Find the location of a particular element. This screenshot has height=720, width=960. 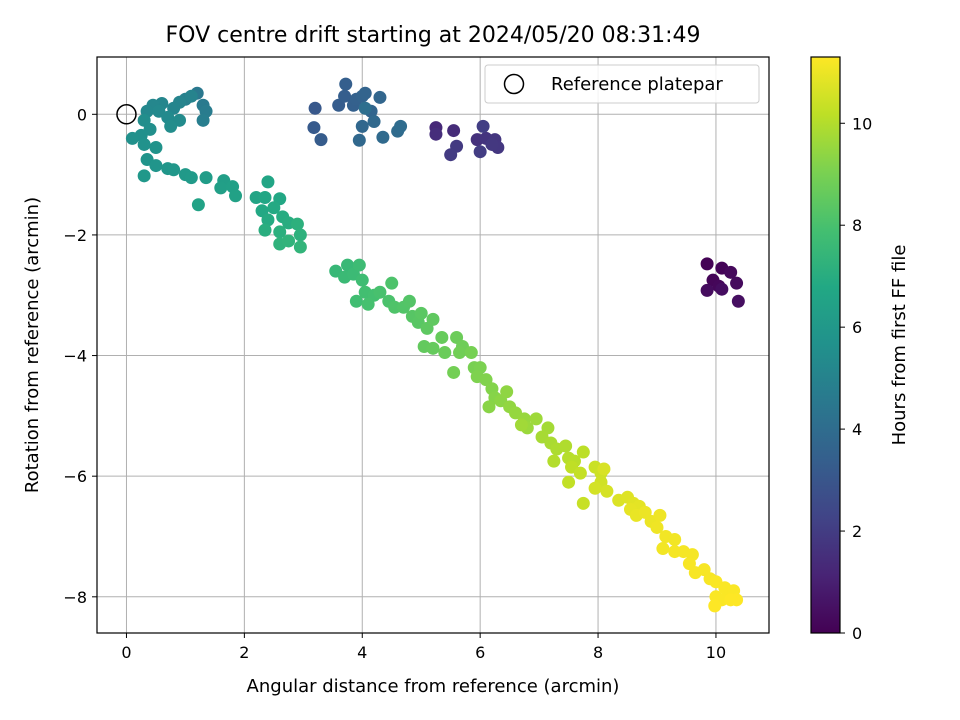

colorbar-tick-label: 4 is located at coordinates (857, 429).